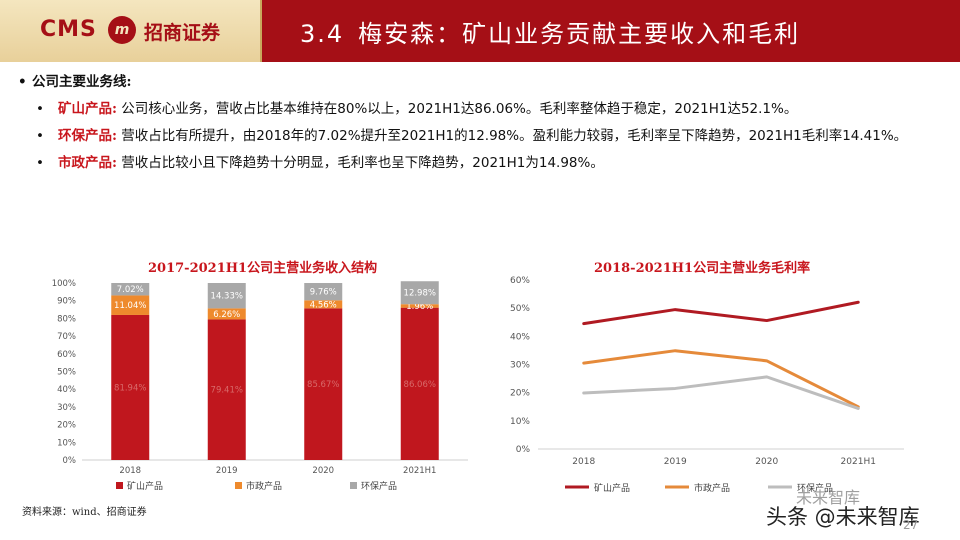  Describe the element at coordinates (579, 34) in the screenshot. I see `title-text: 梅安森：矿山业务贡献主要收入和毛利` at that location.